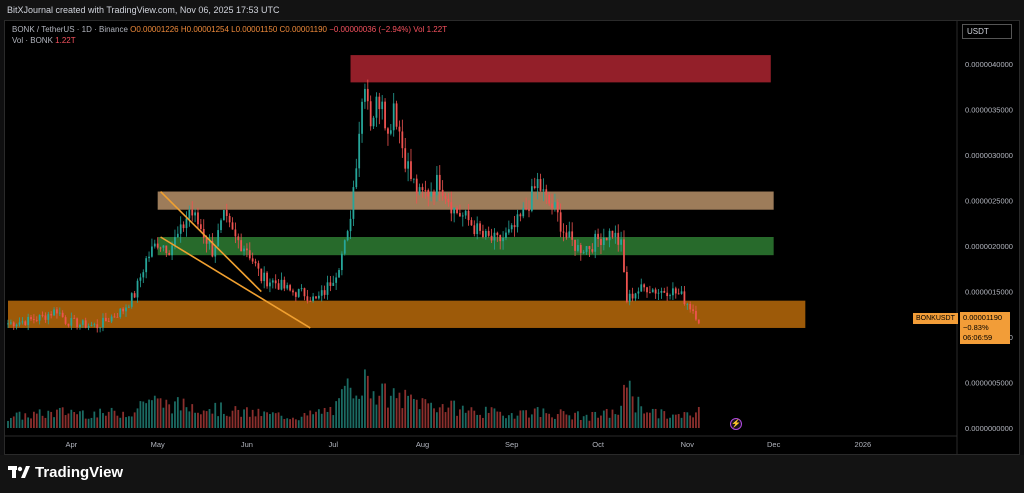  What do you see at coordinates (70, 29) in the screenshot?
I see `symbol-name: BONK / TetherUS · 1D · Binance` at bounding box center [70, 29].